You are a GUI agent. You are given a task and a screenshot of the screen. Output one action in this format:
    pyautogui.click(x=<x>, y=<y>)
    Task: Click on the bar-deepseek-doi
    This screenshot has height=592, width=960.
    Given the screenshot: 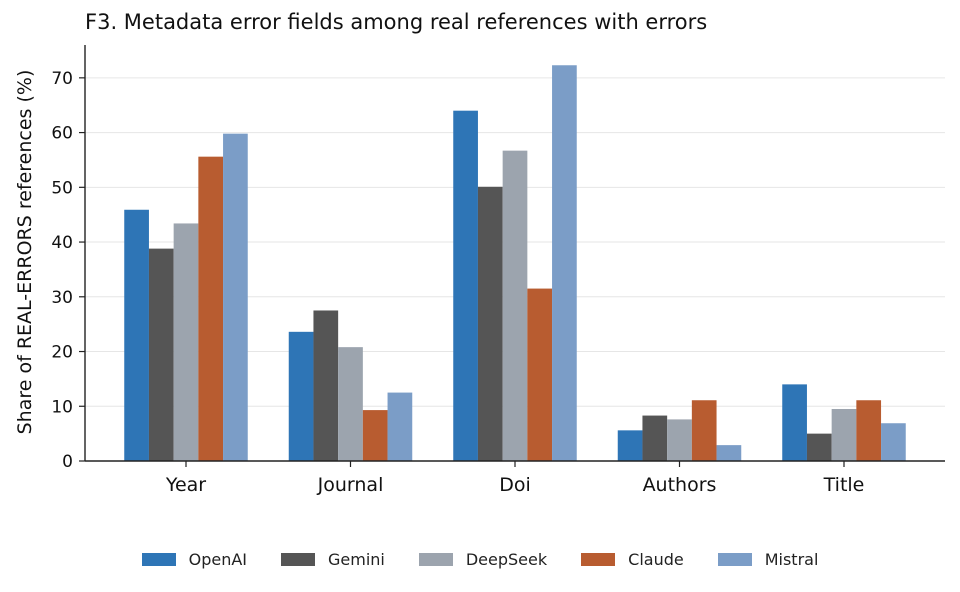 What is the action you would take?
    pyautogui.click(x=515, y=306)
    